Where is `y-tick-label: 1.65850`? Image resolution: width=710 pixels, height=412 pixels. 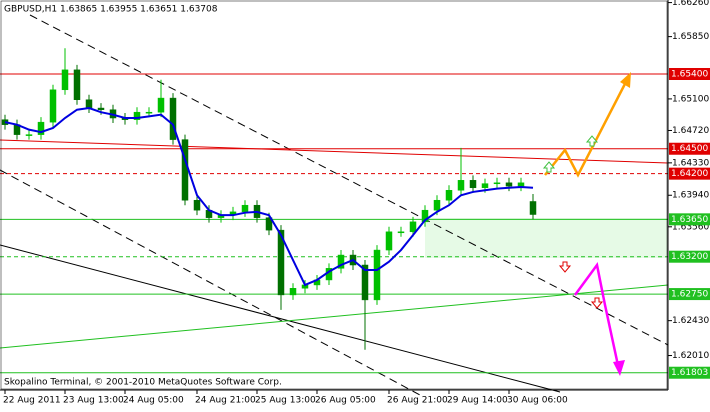 y-tick-label: 1.65850 is located at coordinates (690, 37).